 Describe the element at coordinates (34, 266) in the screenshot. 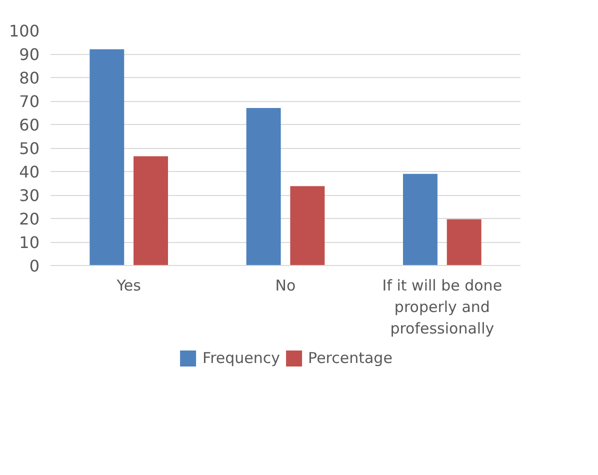

I see `y-tick-label: 0` at that location.